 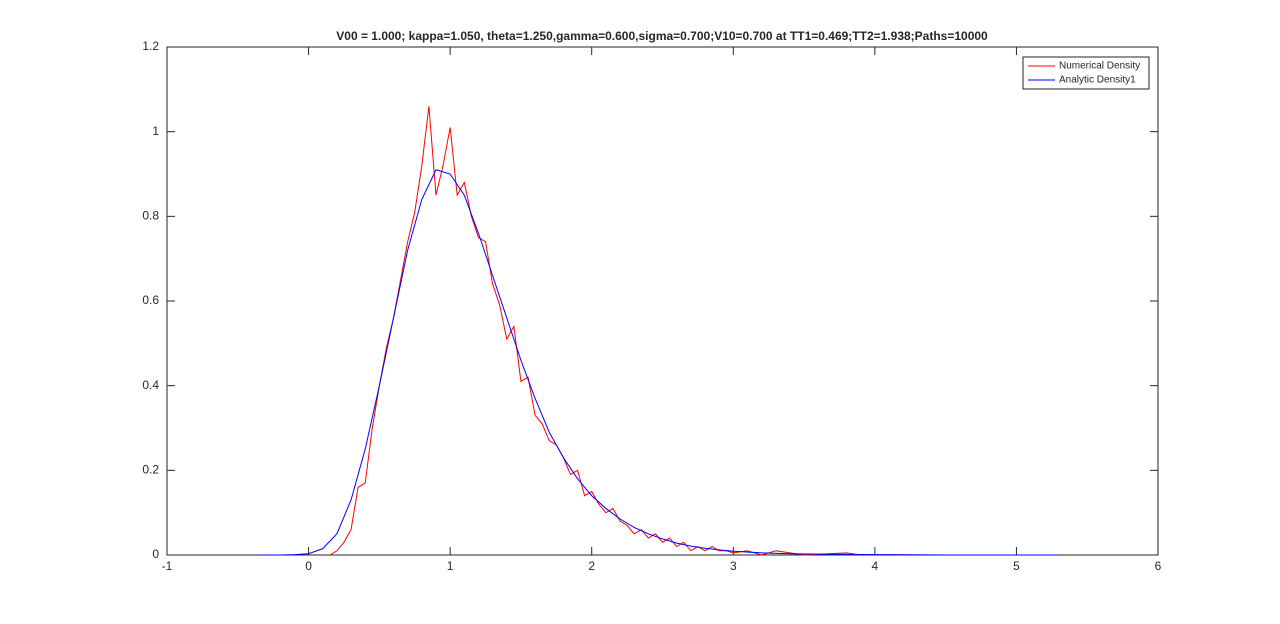 What do you see at coordinates (1158, 566) in the screenshot?
I see `x-tick-label: 6` at bounding box center [1158, 566].